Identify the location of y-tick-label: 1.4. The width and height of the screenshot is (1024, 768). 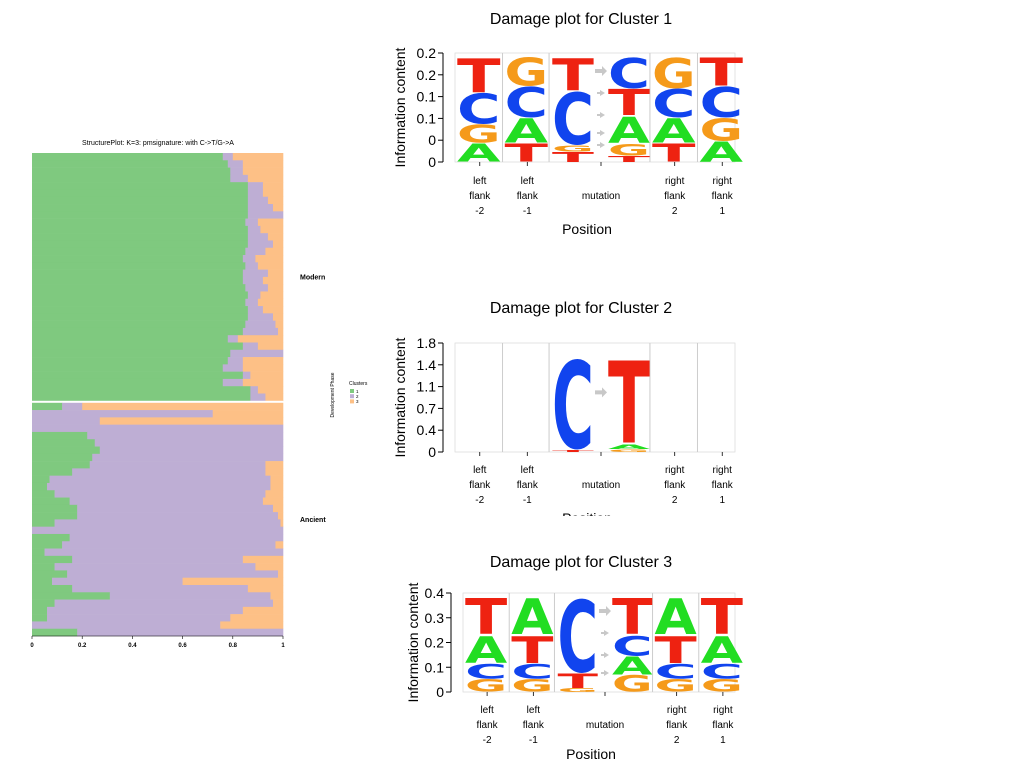
(427, 365).